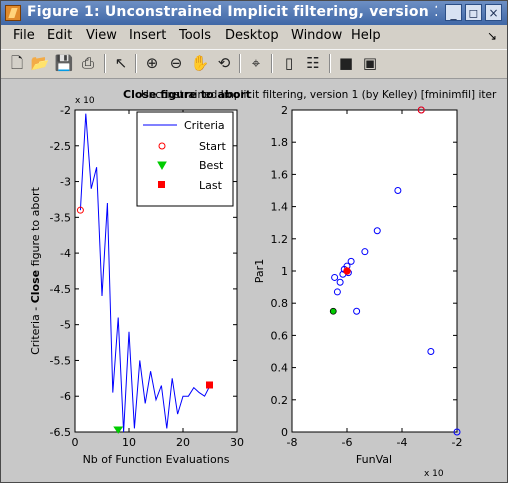 The height and width of the screenshot is (483, 508). Describe the element at coordinates (60, 289) in the screenshot. I see `left-y-tick-label: -4.5` at that location.